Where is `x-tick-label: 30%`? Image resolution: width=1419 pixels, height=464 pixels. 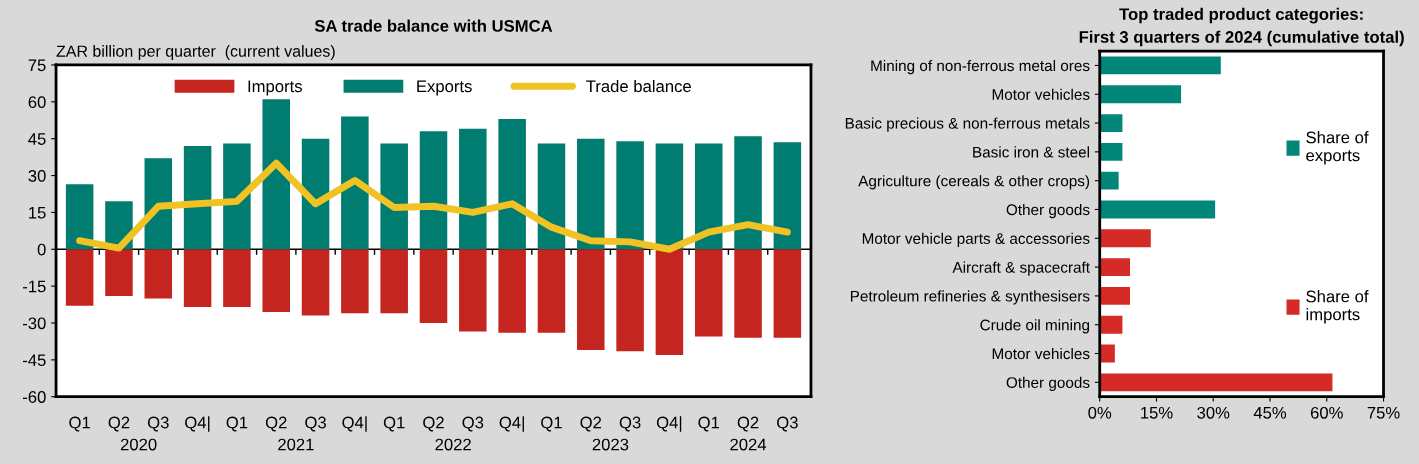
x-tick-label: 30% is located at coordinates (1213, 412).